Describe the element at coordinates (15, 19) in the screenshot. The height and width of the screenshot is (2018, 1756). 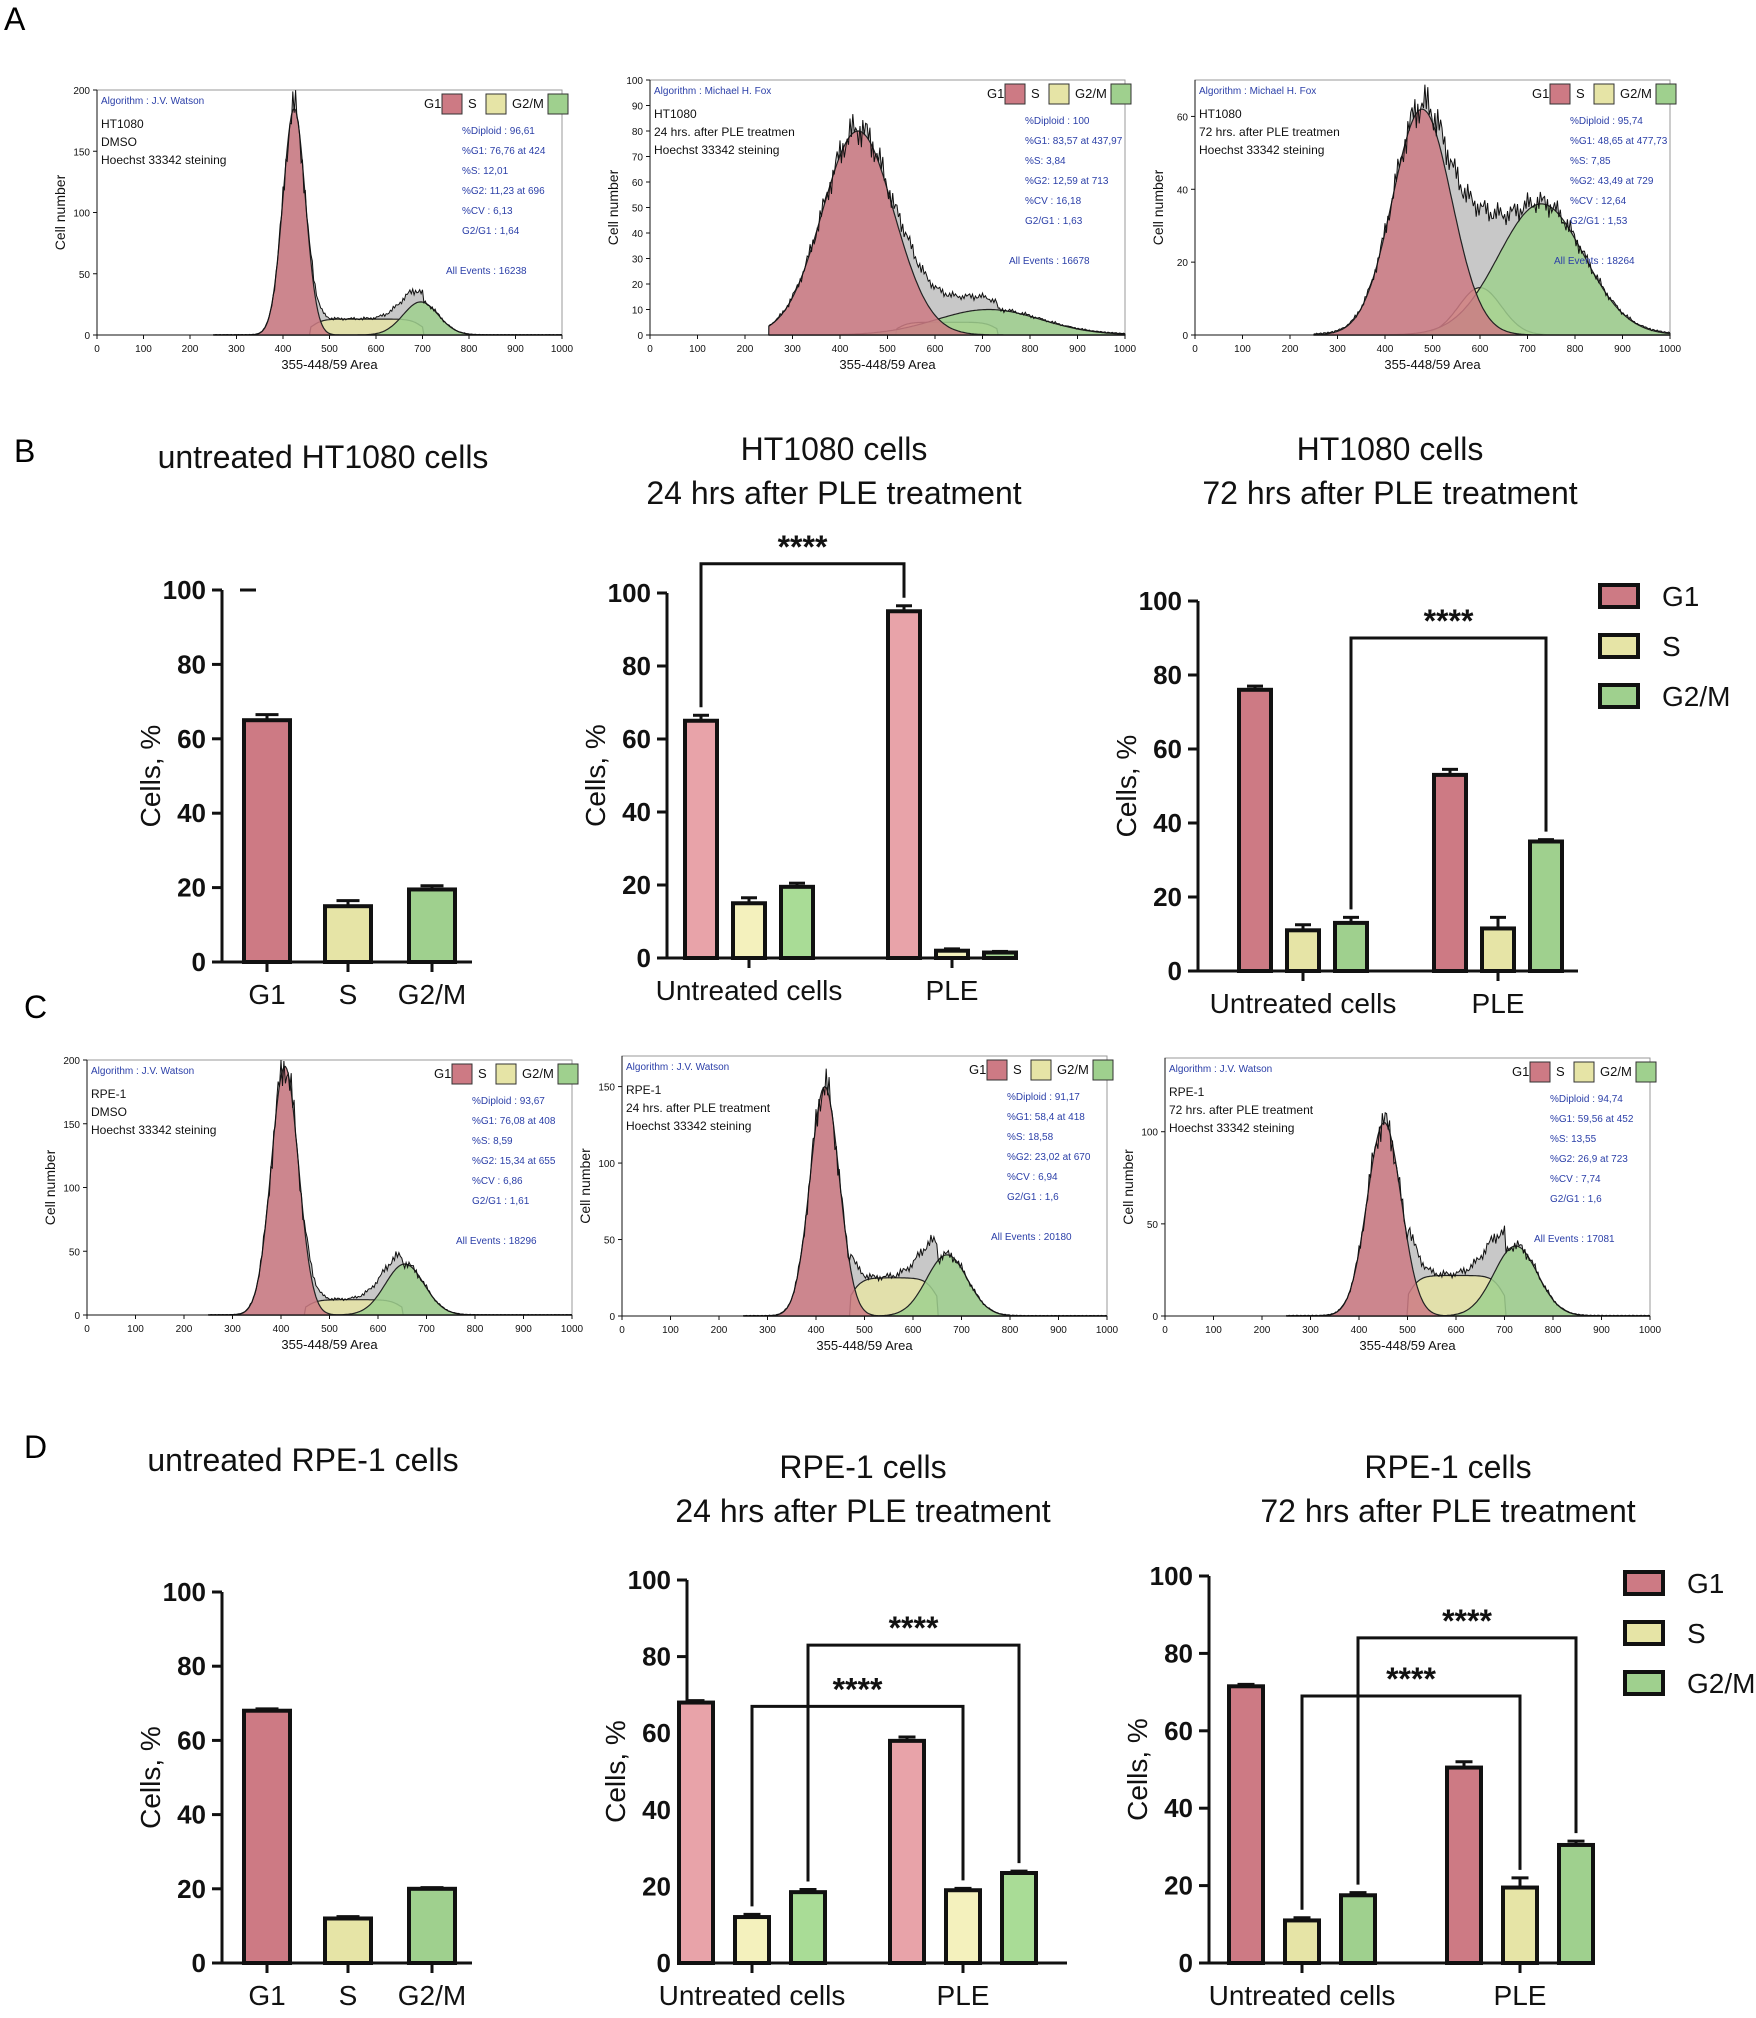
I see `panel-letter-a: A` at that location.